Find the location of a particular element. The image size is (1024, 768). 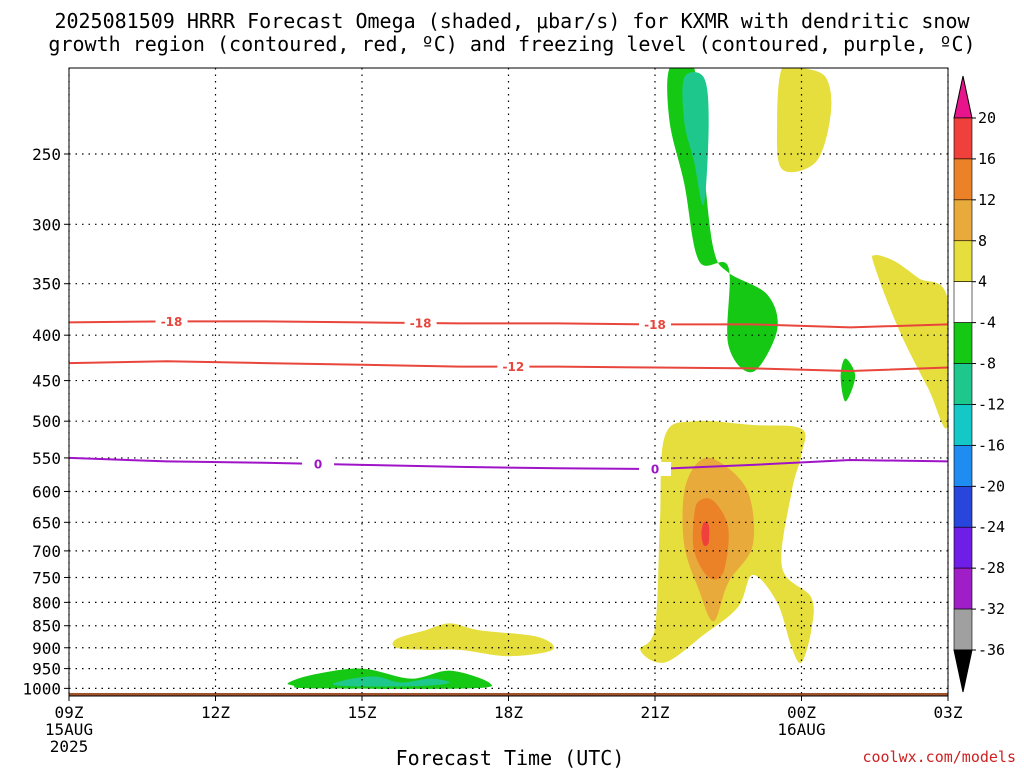

colorbar-label-20: 20 is located at coordinates (987, 118).